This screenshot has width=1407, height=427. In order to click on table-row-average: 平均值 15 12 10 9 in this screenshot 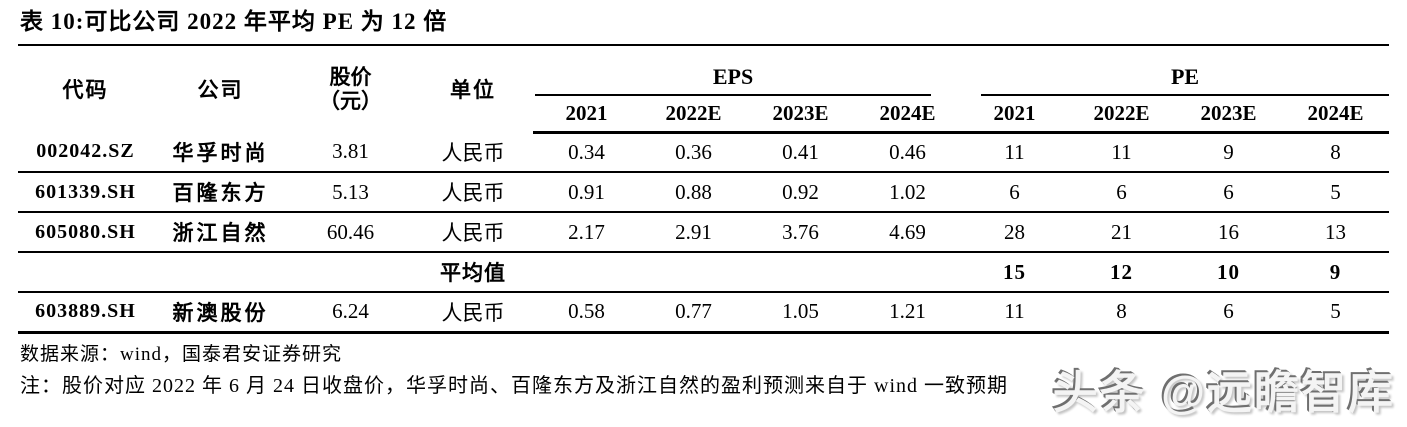, I will do `click(704, 272)`.